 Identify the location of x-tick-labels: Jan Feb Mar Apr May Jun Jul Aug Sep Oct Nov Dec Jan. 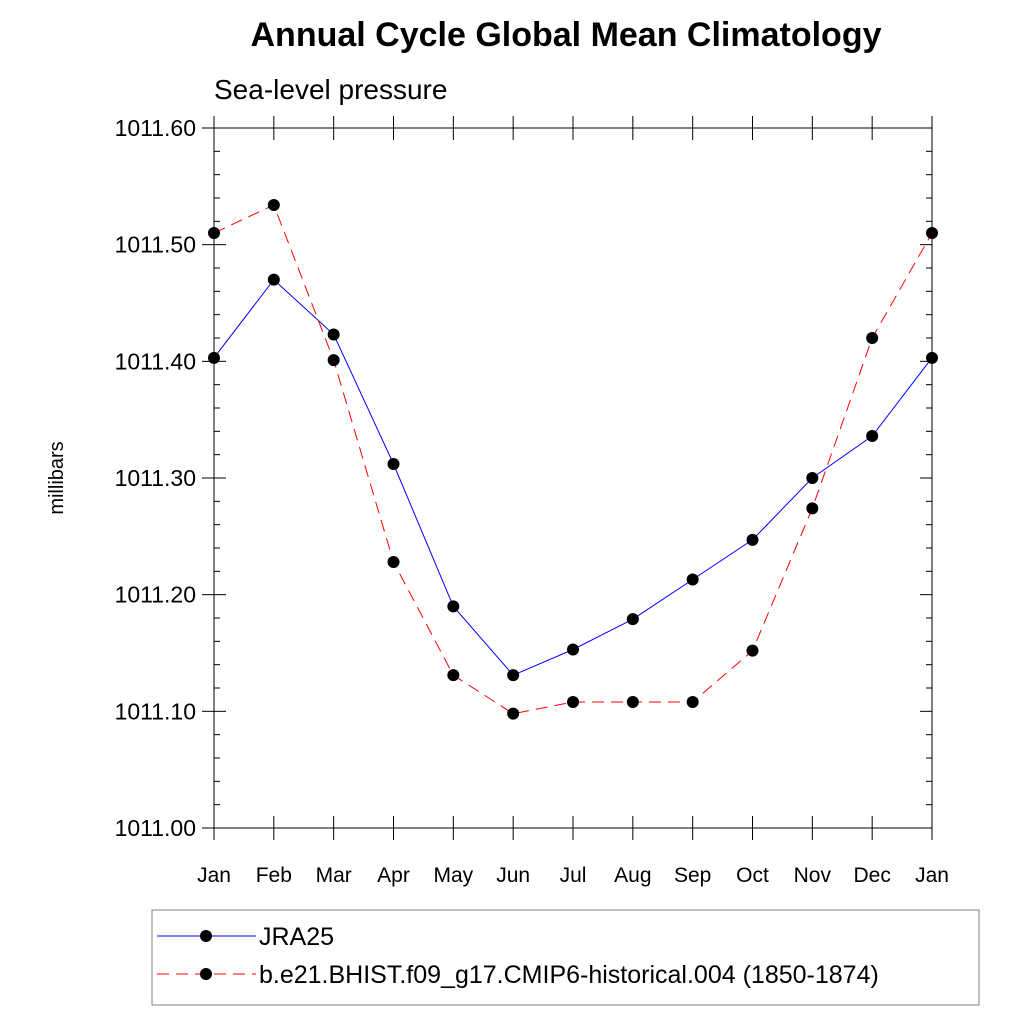
(573, 875).